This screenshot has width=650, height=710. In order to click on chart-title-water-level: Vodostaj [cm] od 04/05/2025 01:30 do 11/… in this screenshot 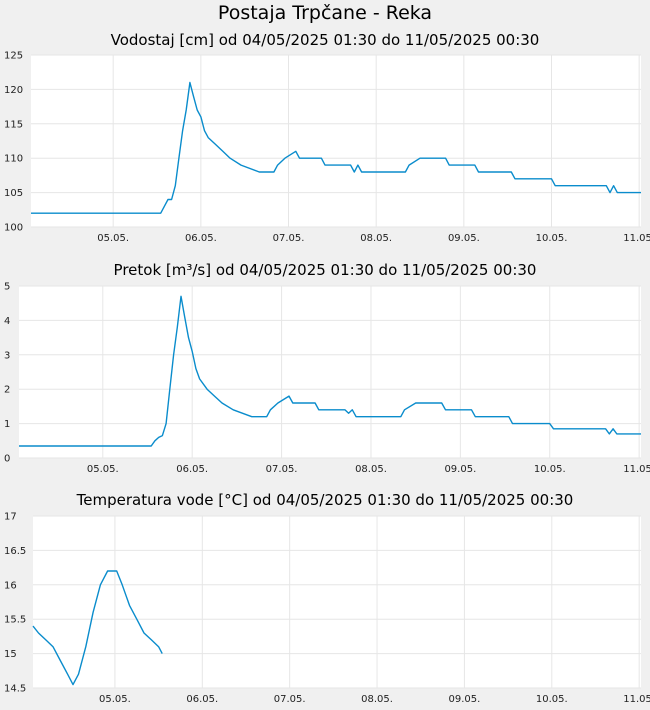, I will do `click(325, 40)`.